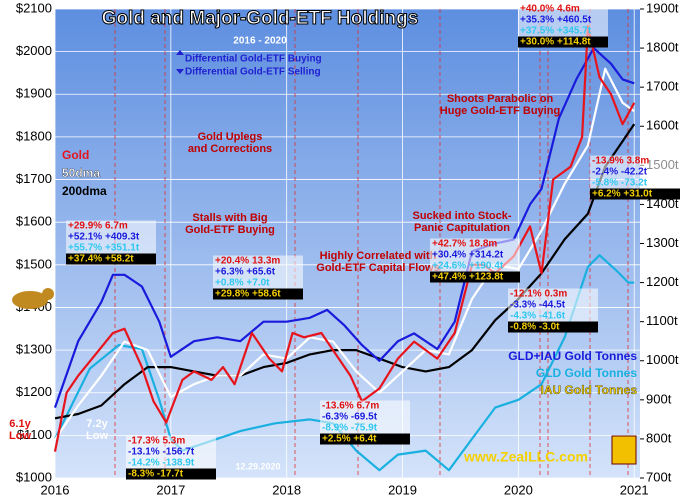  I want to click on legend-label: 200dma, so click(84, 191).